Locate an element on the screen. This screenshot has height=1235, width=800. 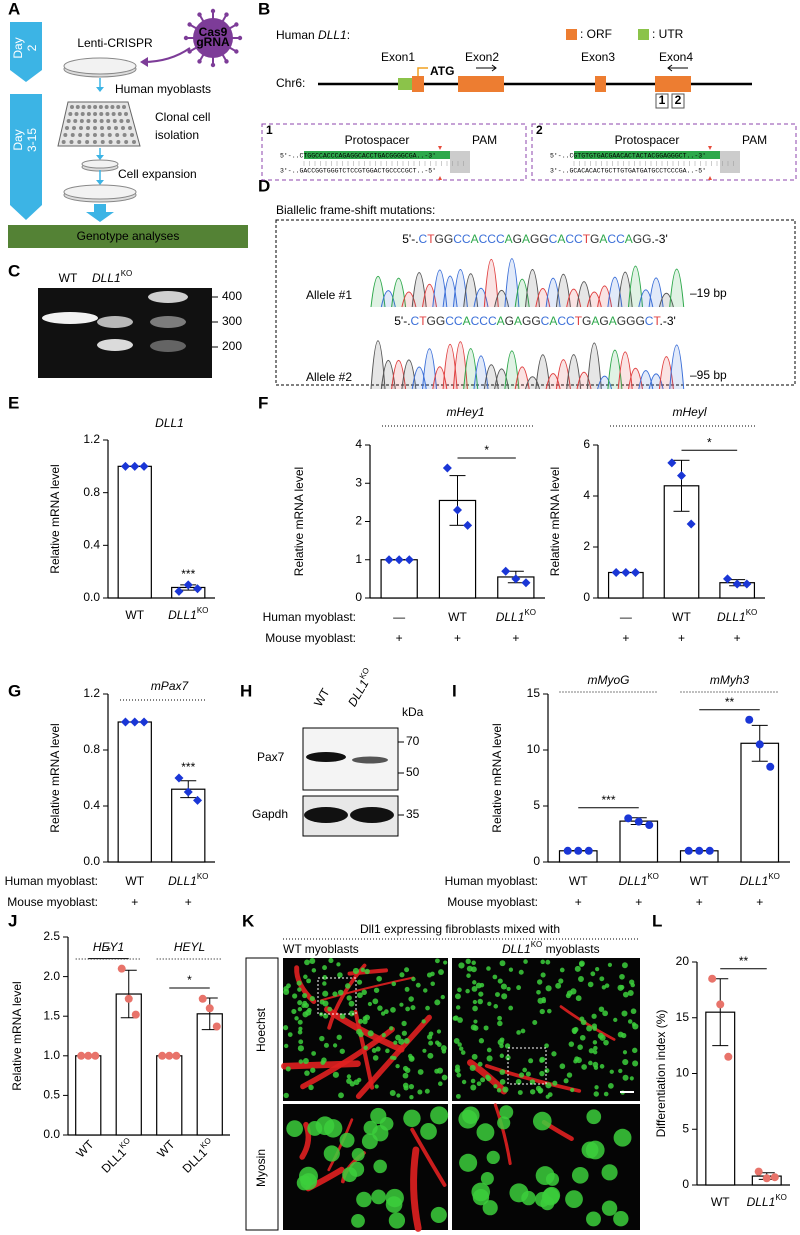
significance: *** is located at coordinates (608, 800).